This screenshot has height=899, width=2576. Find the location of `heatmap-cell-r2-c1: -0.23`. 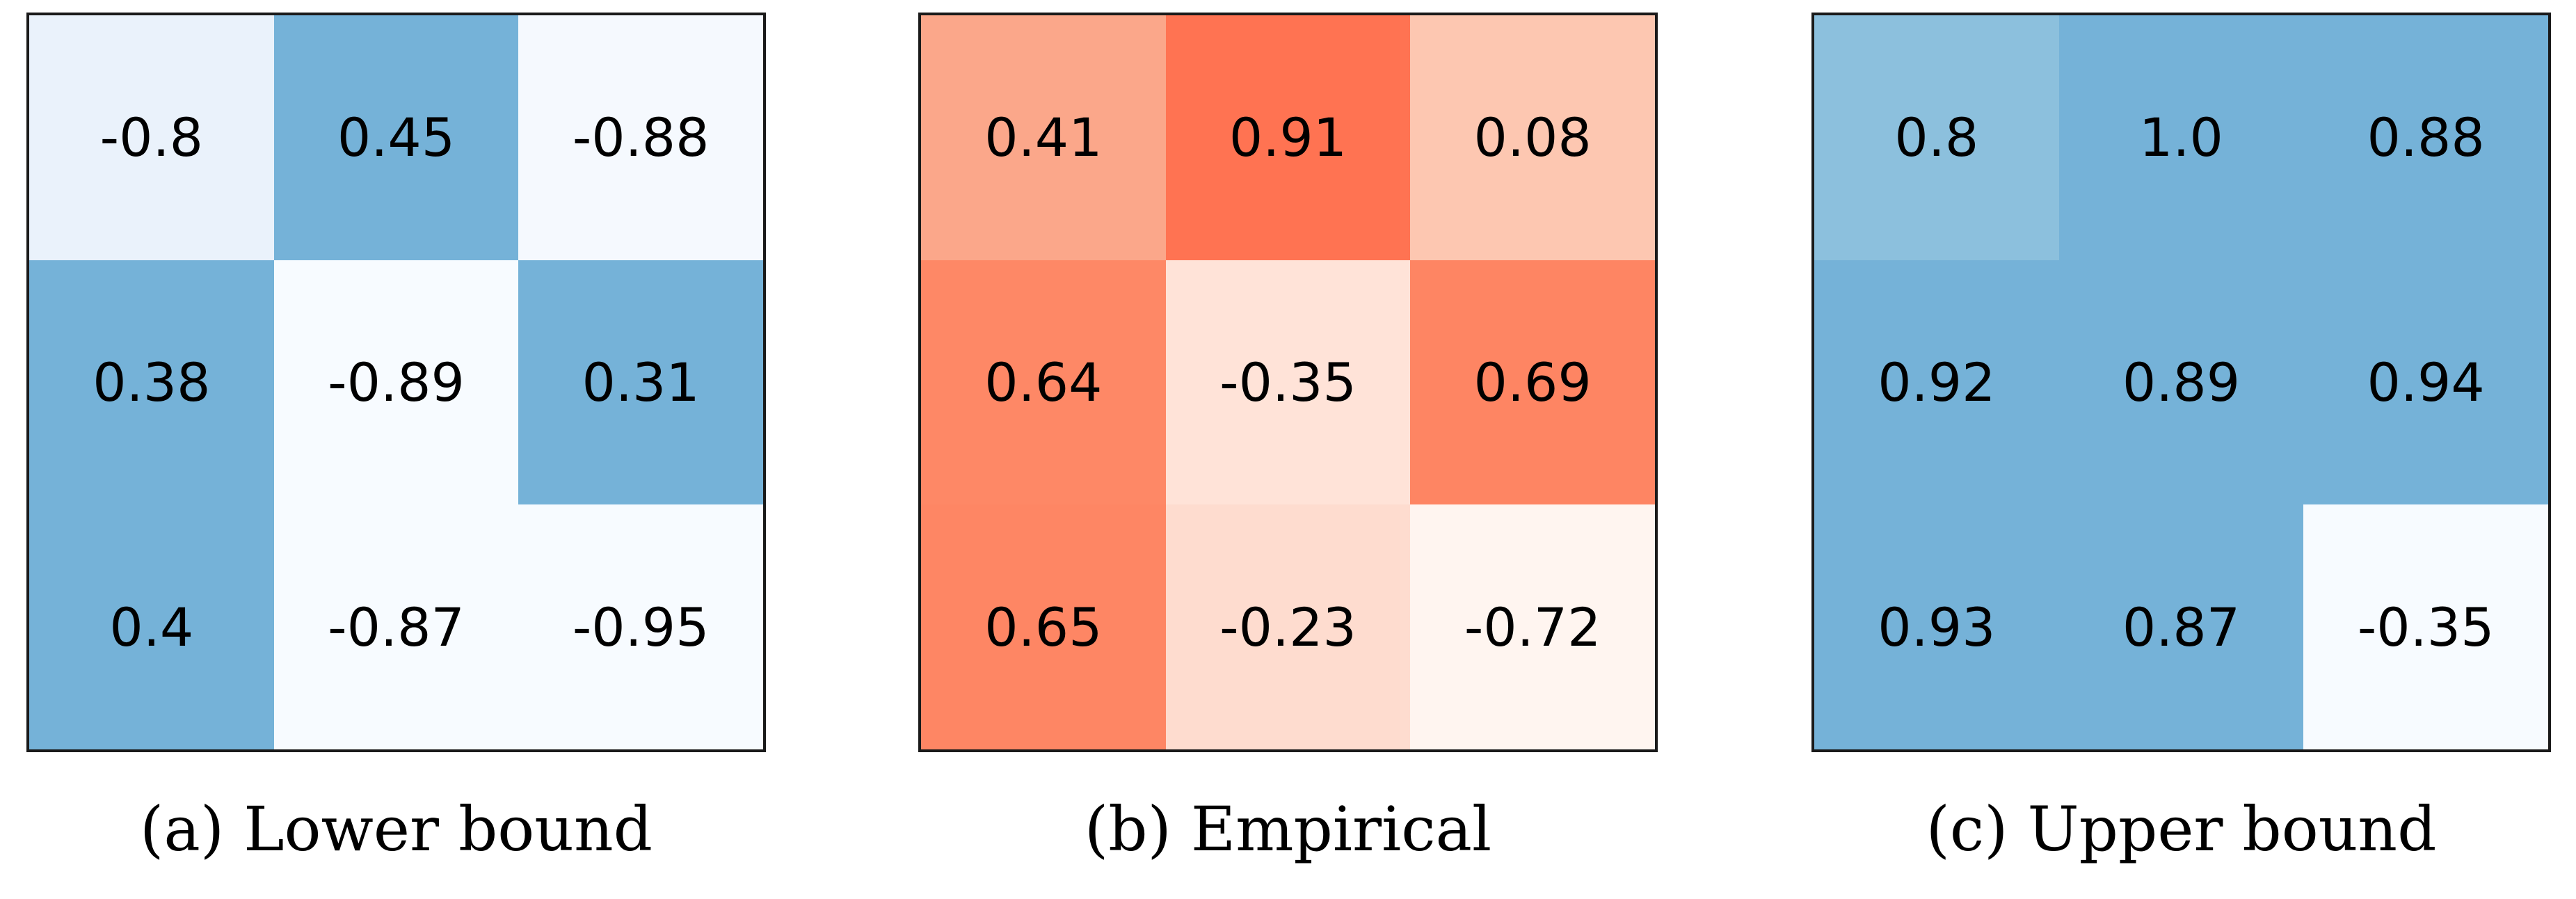

heatmap-cell-r2-c1: -0.23 is located at coordinates (1288, 627).